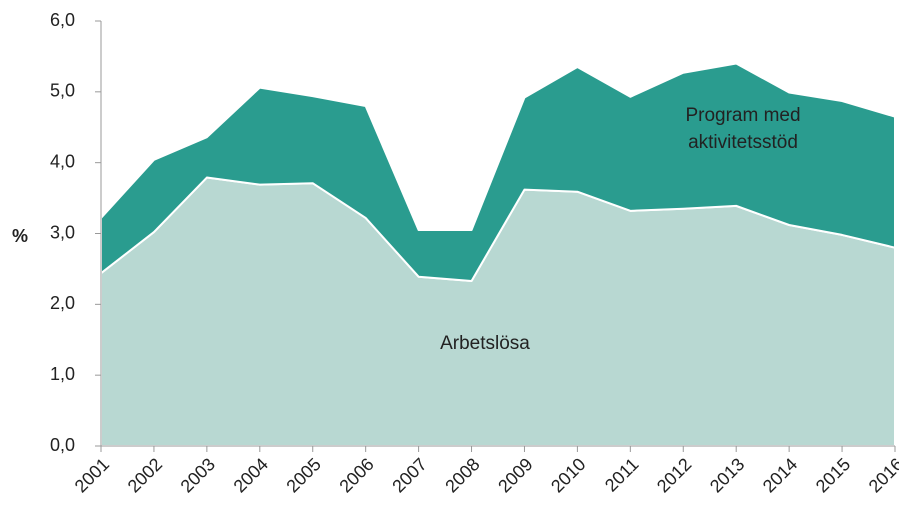  Describe the element at coordinates (462, 475) in the screenshot. I see `x-tick-label: 2008` at that location.